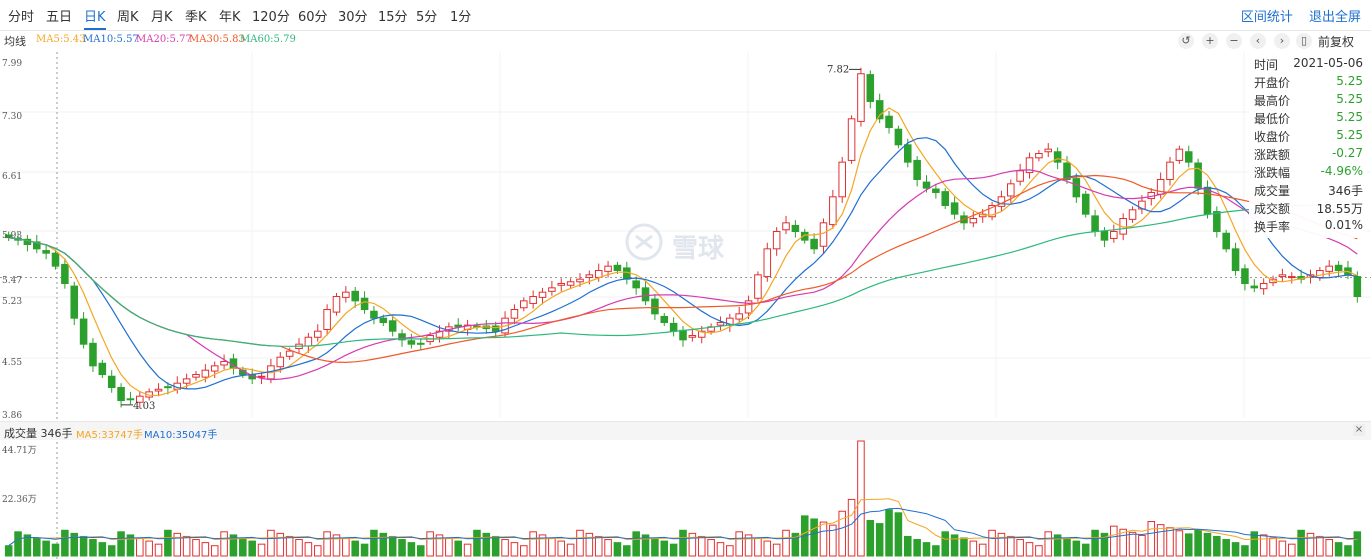  What do you see at coordinates (313, 17) in the screenshot?
I see `tab-8: 60分` at bounding box center [313, 17].